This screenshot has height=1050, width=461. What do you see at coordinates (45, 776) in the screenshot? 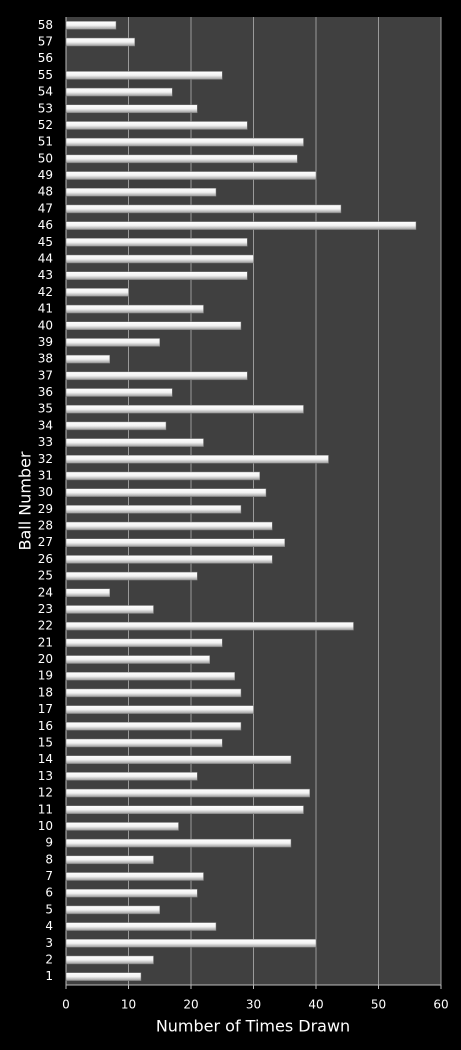
I see `y-tick-label: 13` at bounding box center [45, 776].